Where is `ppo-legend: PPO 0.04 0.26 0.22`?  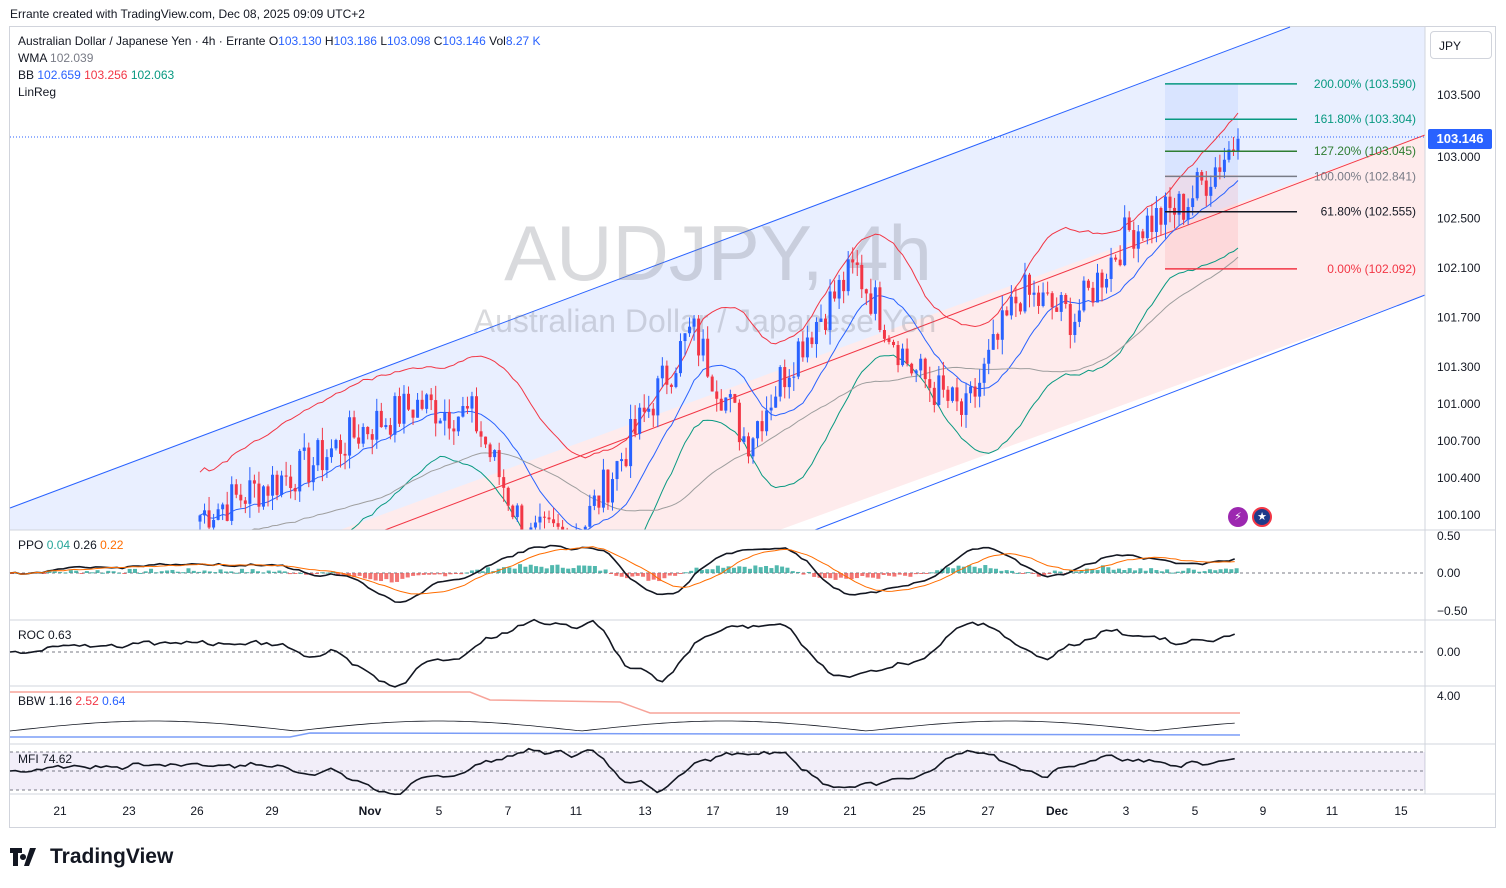
ppo-legend: PPO 0.04 0.26 0.22 is located at coordinates (70, 545).